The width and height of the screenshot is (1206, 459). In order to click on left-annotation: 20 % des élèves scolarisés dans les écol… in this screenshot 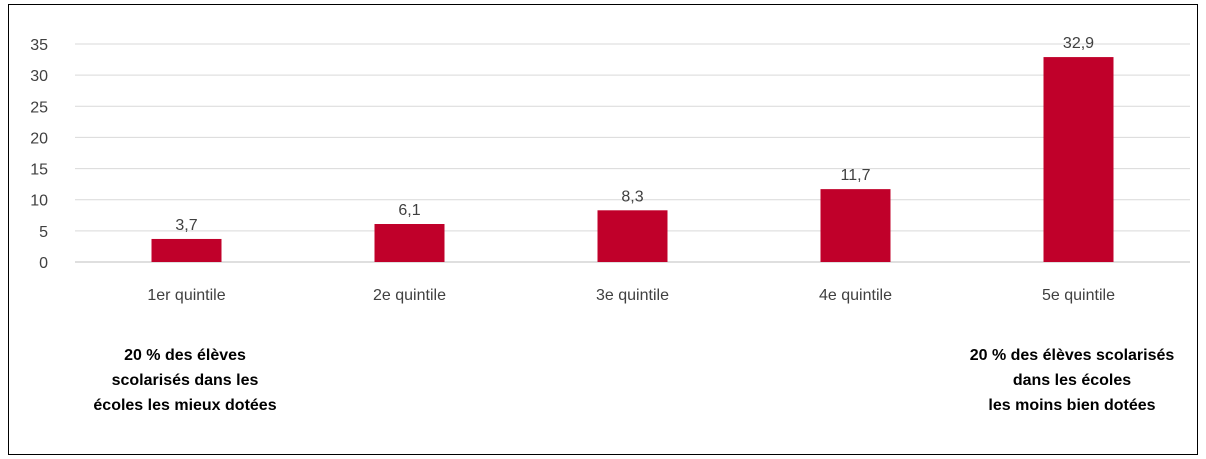, I will do `click(185, 380)`.